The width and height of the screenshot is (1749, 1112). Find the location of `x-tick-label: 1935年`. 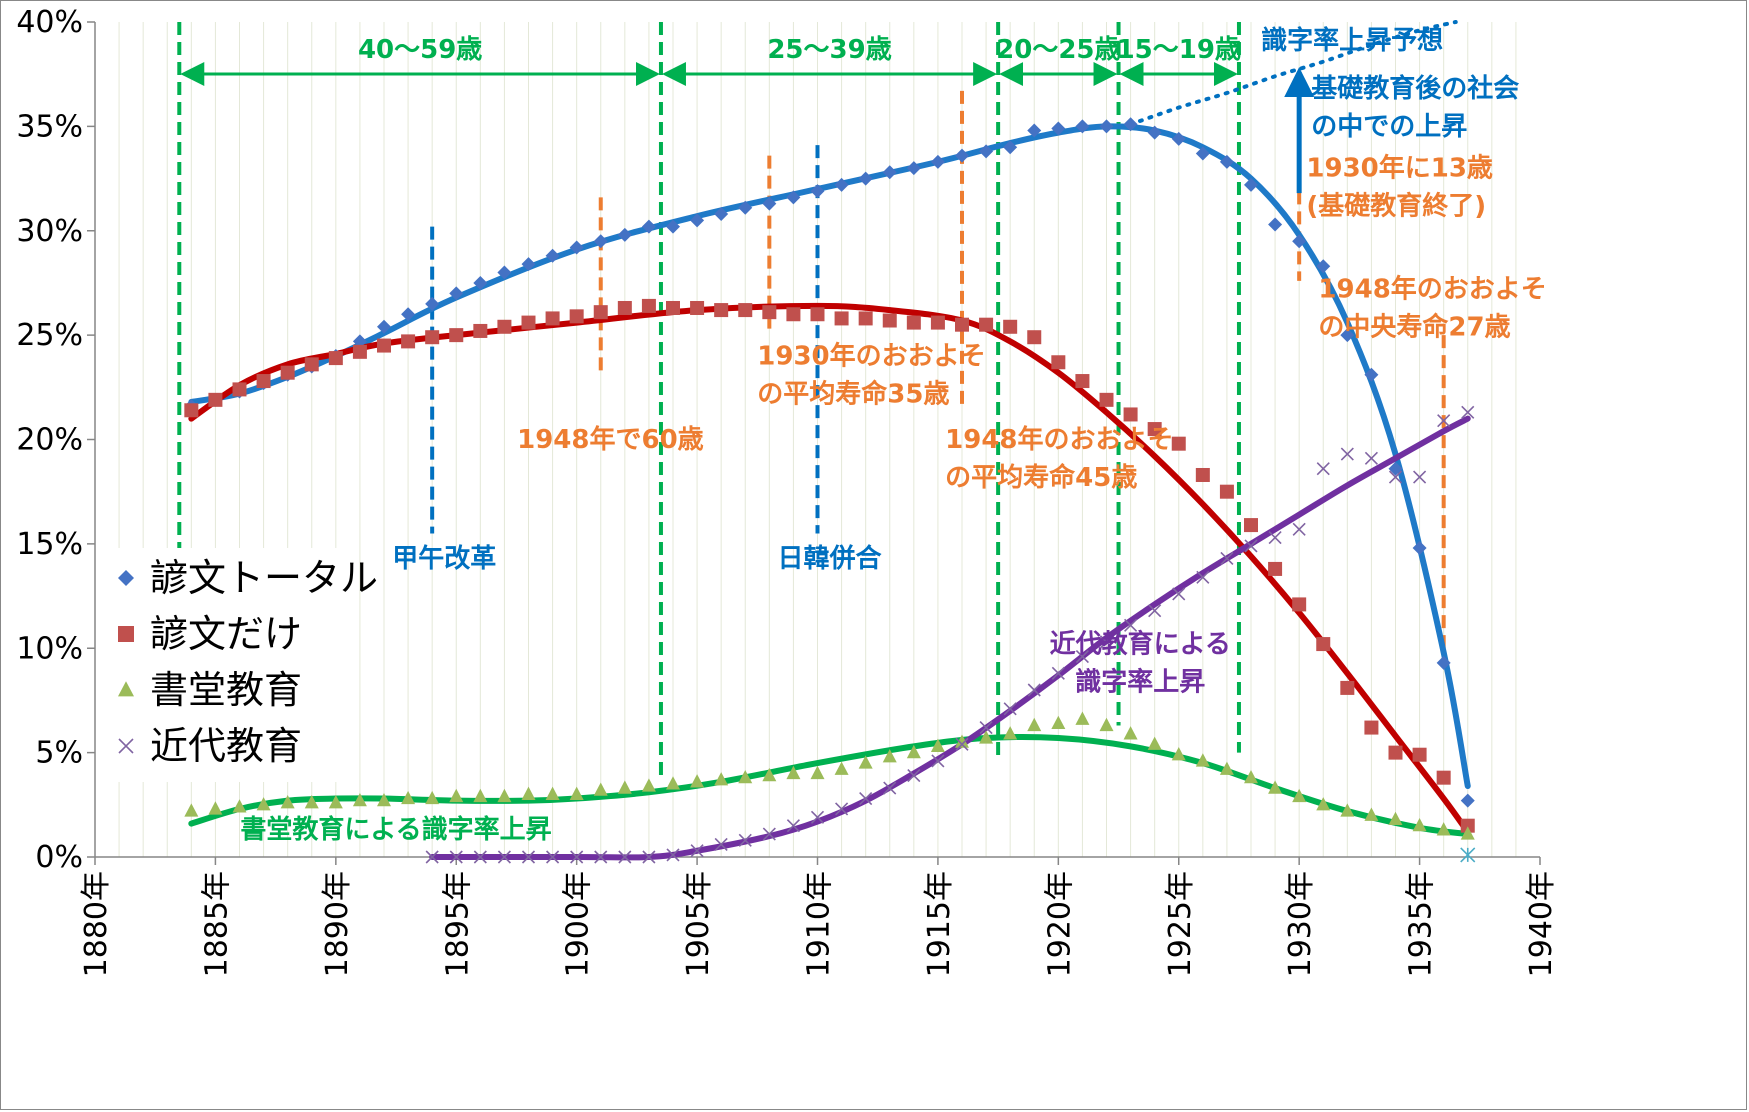

x-tick-label: 1935年 is located at coordinates (1421, 924).